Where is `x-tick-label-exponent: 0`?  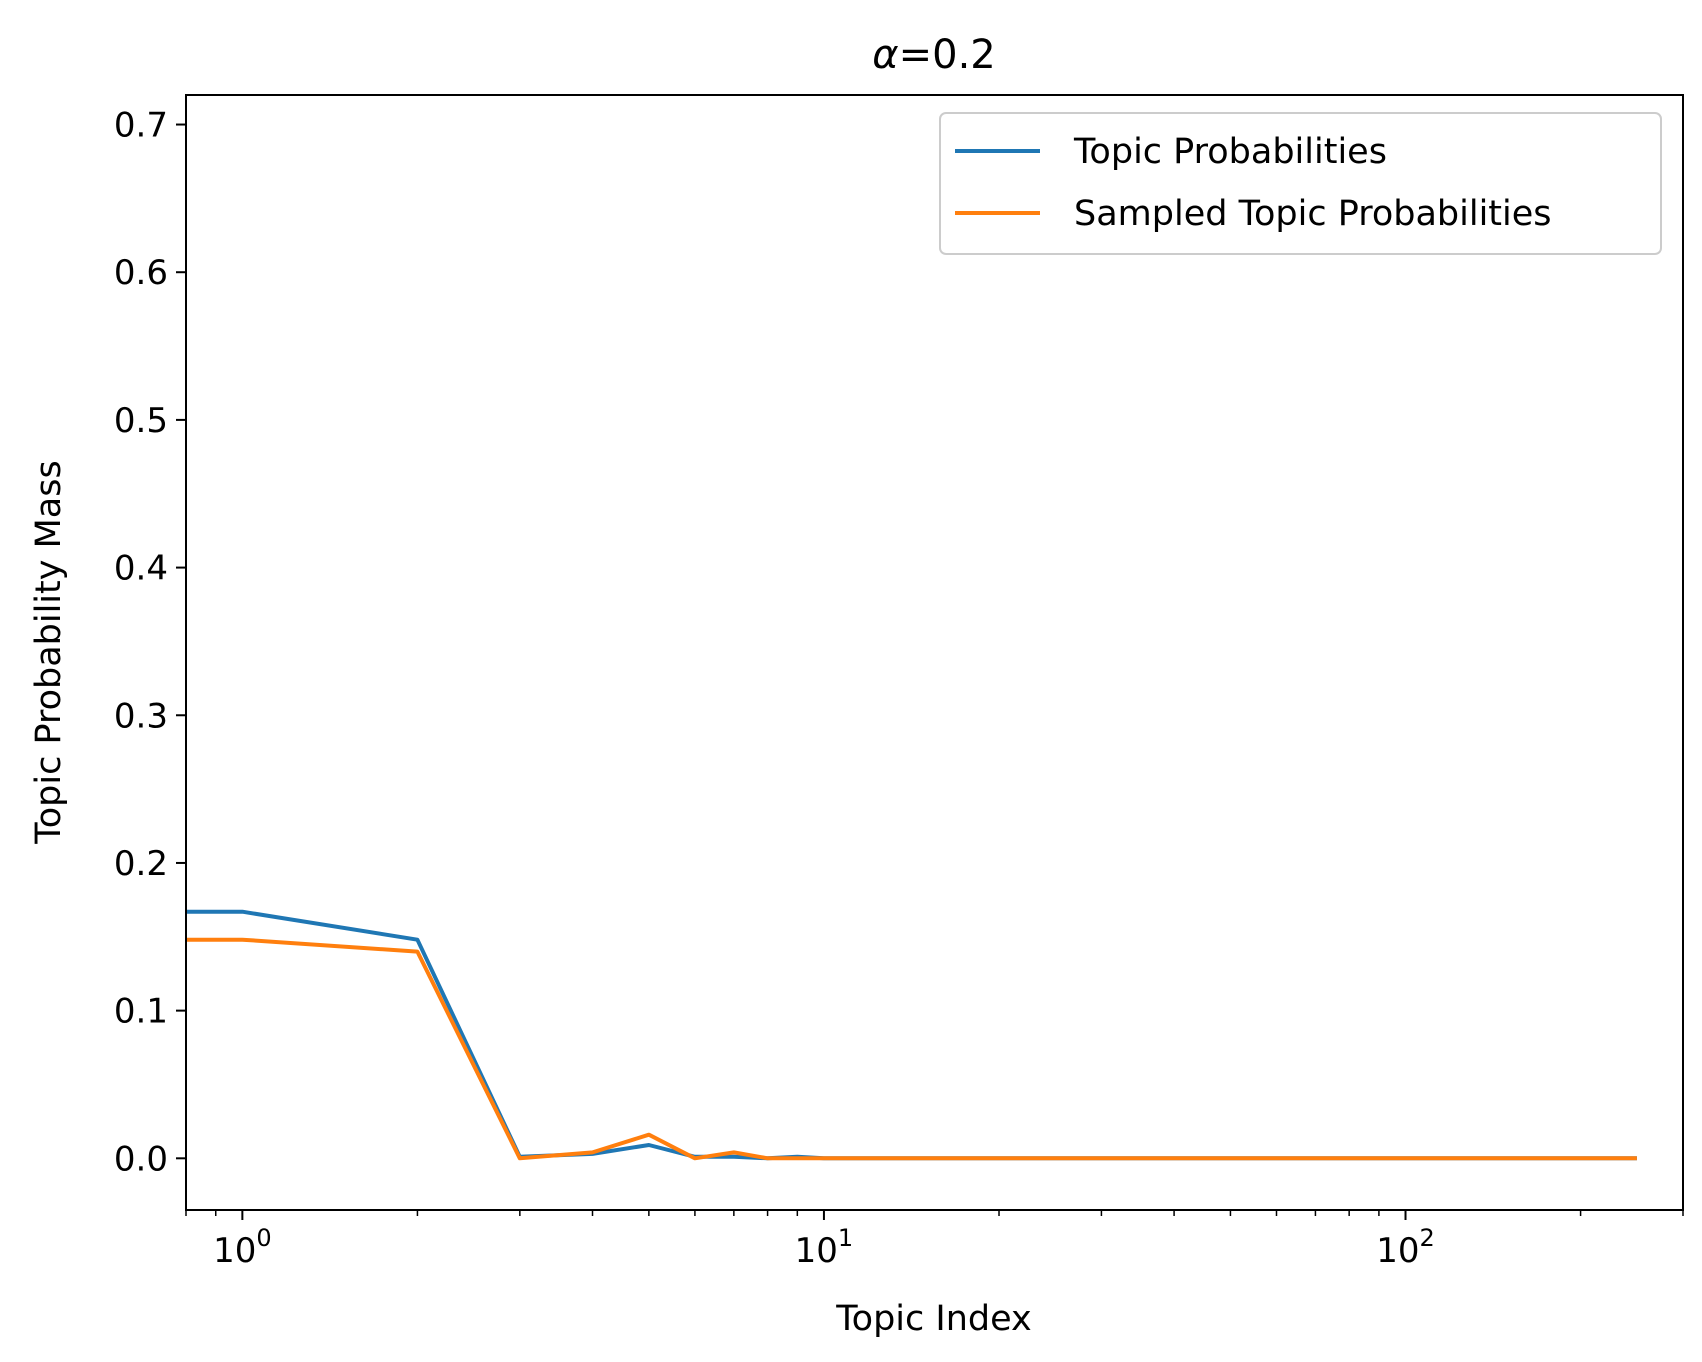 x-tick-label-exponent: 0 is located at coordinates (263, 1238).